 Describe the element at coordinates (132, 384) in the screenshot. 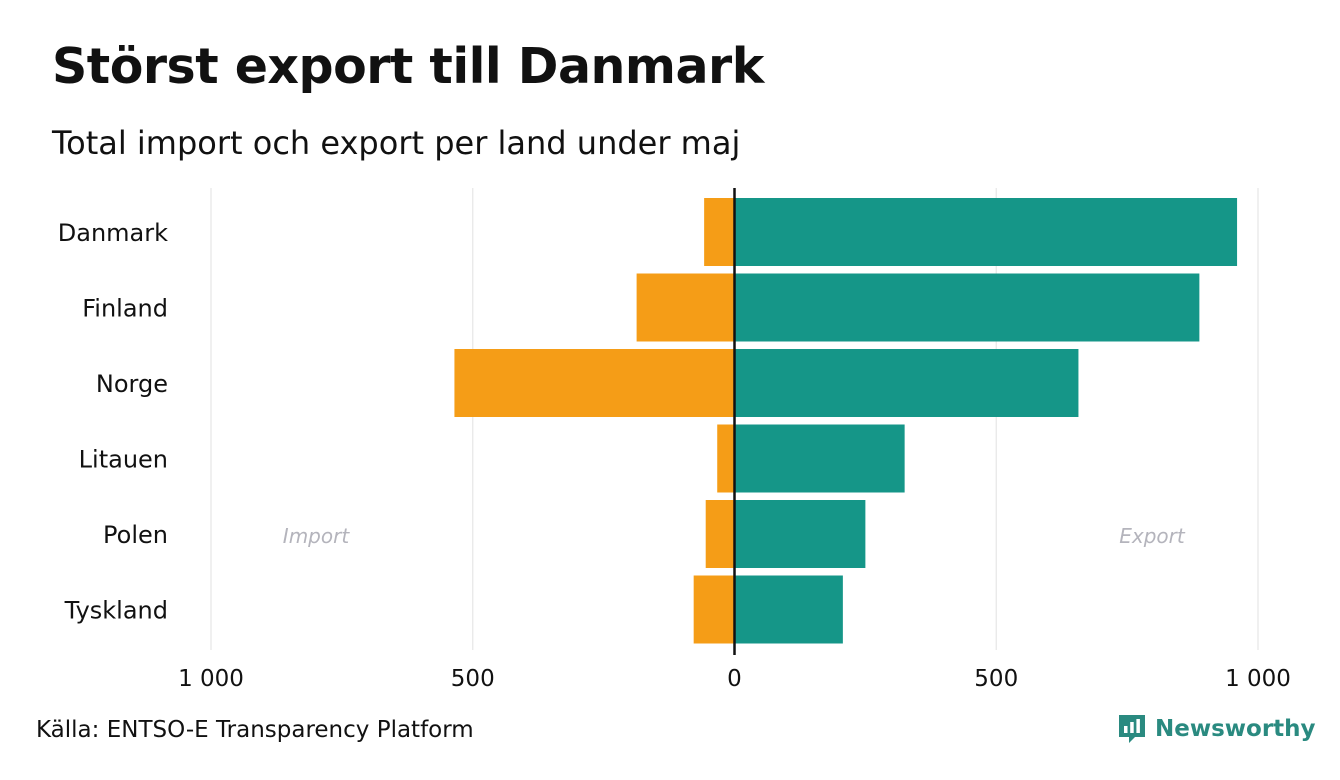

I see `category-label: Norge` at that location.